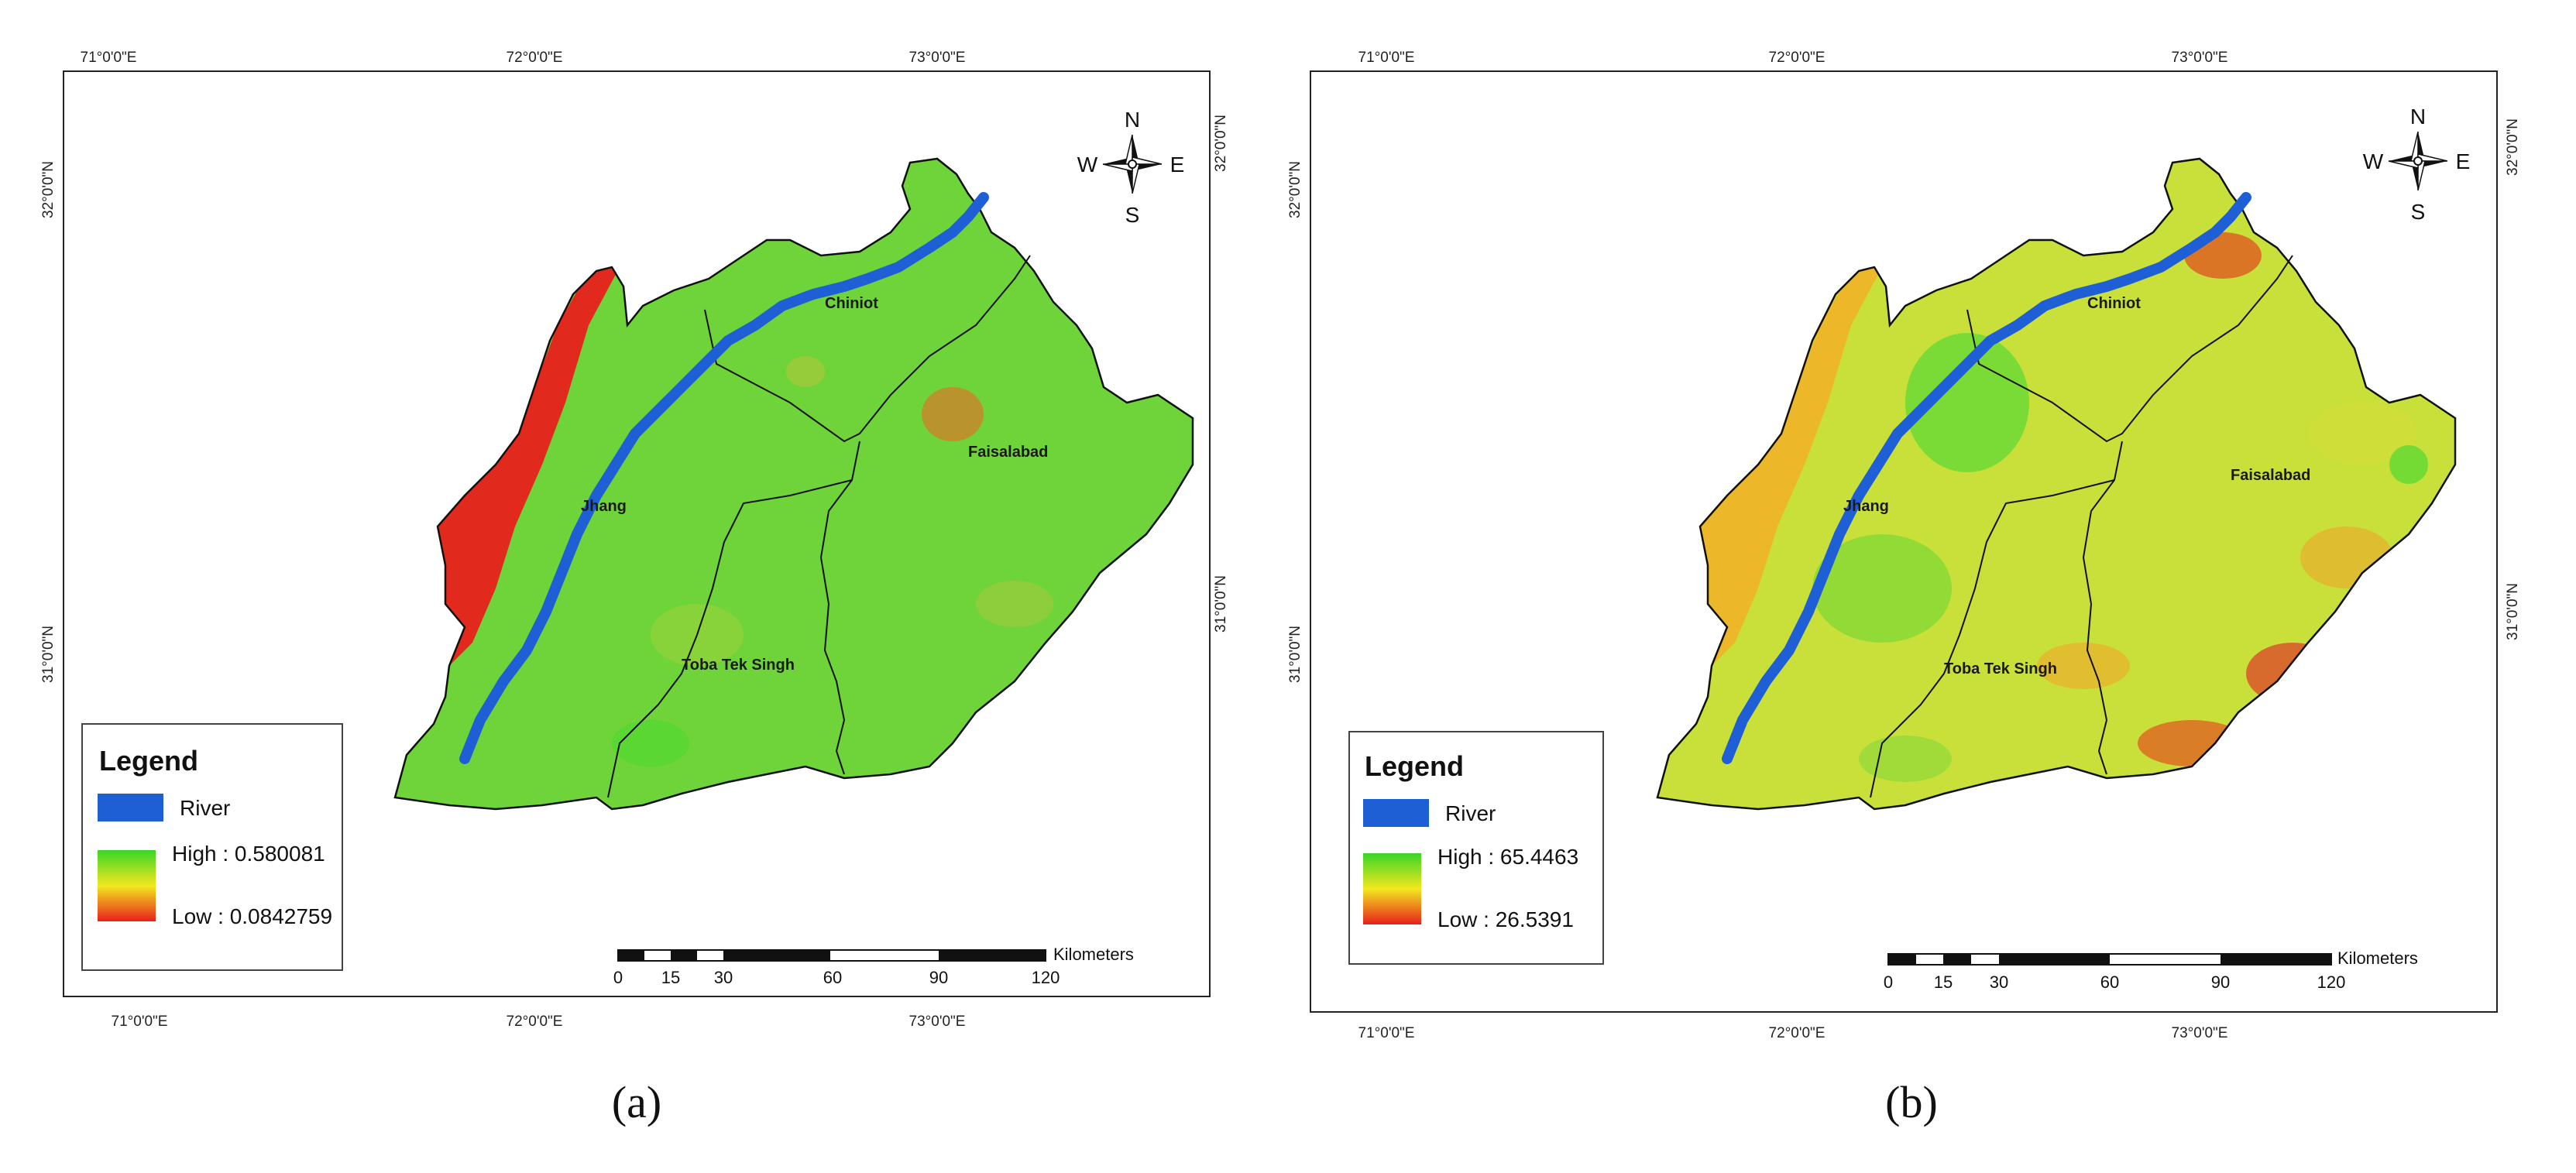 The image size is (2576, 1173). What do you see at coordinates (839, 608) in the screenshot?
I see `district-boundary-a2` at bounding box center [839, 608].